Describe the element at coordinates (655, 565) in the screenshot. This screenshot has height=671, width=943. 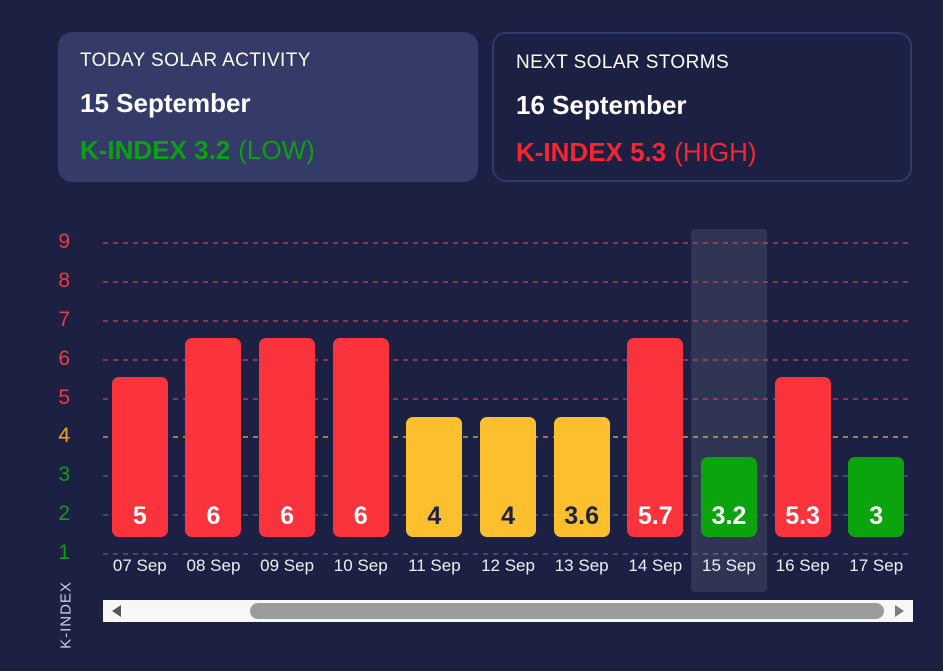
I see `x-tick-14-sep: 14 Sep` at that location.